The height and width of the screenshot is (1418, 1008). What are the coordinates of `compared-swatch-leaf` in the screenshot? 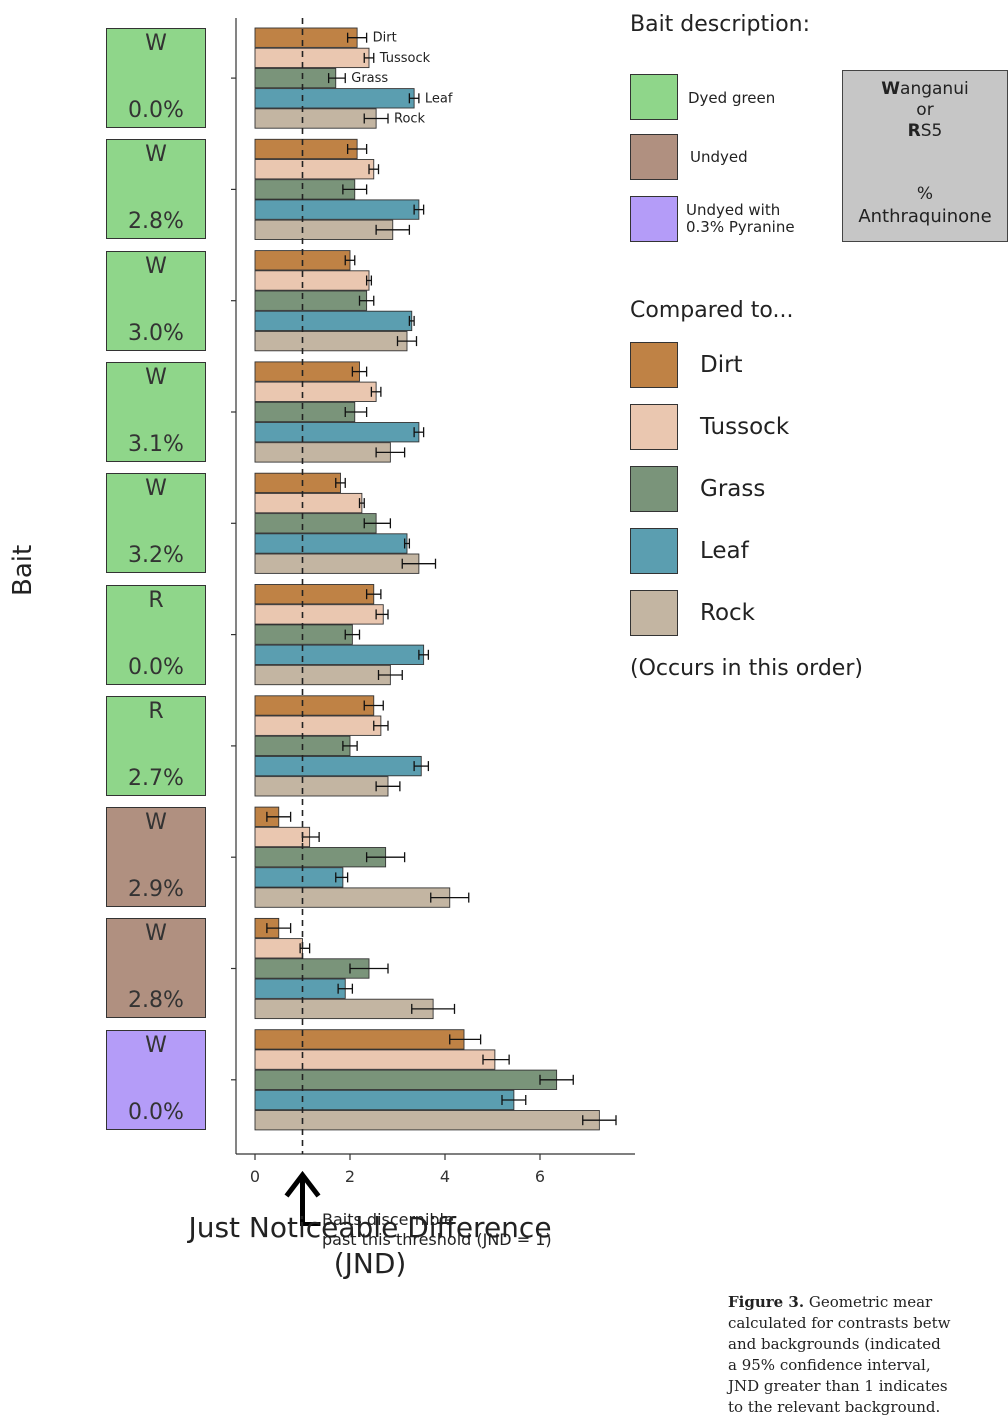 It's located at (654, 551).